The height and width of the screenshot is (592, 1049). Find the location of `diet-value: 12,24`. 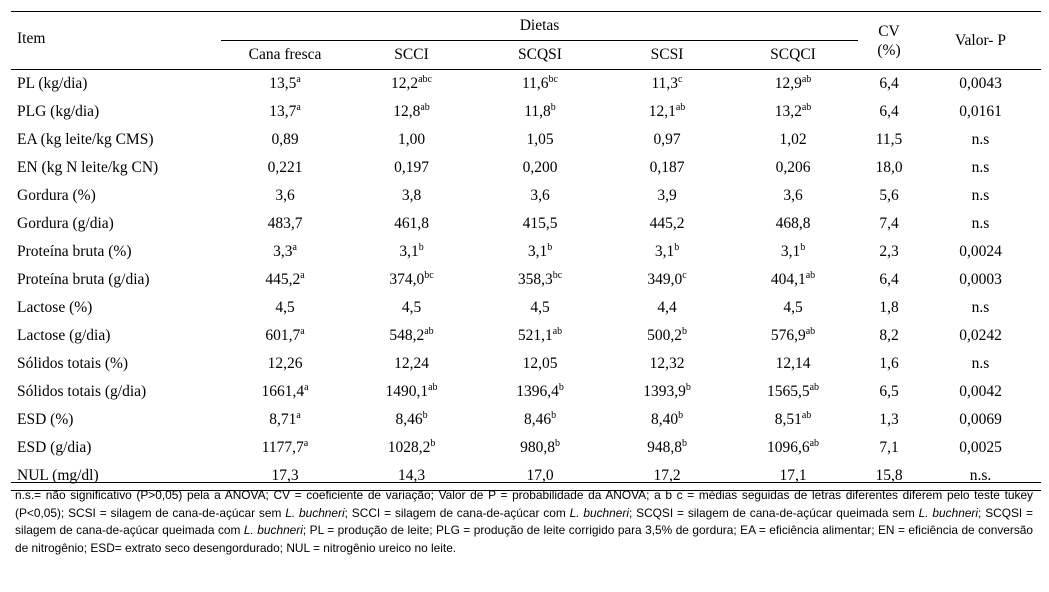

diet-value: 12,24 is located at coordinates (411, 363).